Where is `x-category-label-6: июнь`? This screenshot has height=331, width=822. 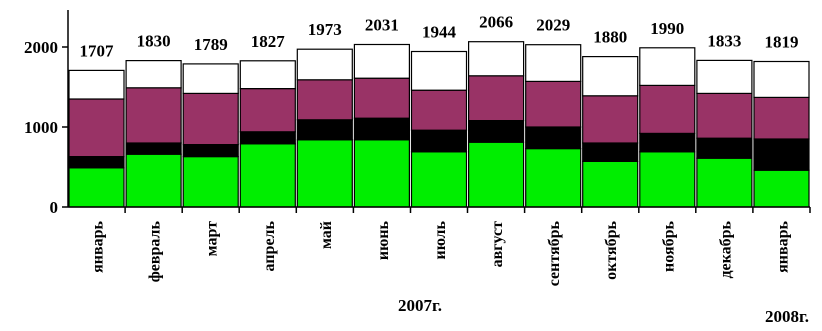
x-category-label-6: июнь is located at coordinates (383, 240).